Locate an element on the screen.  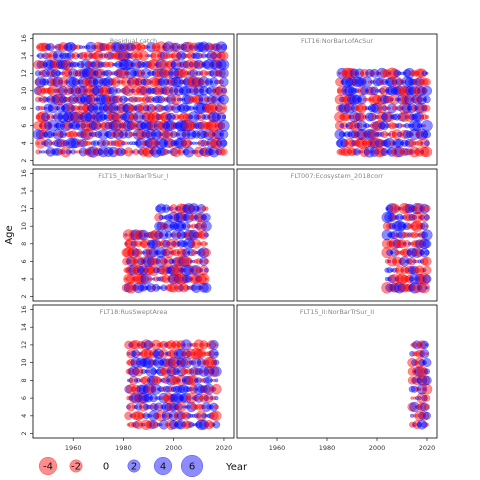
panel-1-frame is located at coordinates (133, 99).